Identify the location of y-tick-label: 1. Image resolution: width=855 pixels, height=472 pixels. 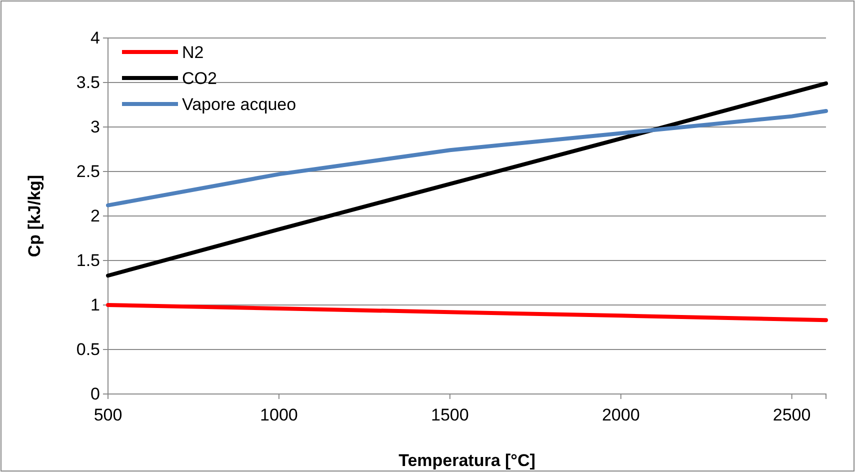
(95, 304).